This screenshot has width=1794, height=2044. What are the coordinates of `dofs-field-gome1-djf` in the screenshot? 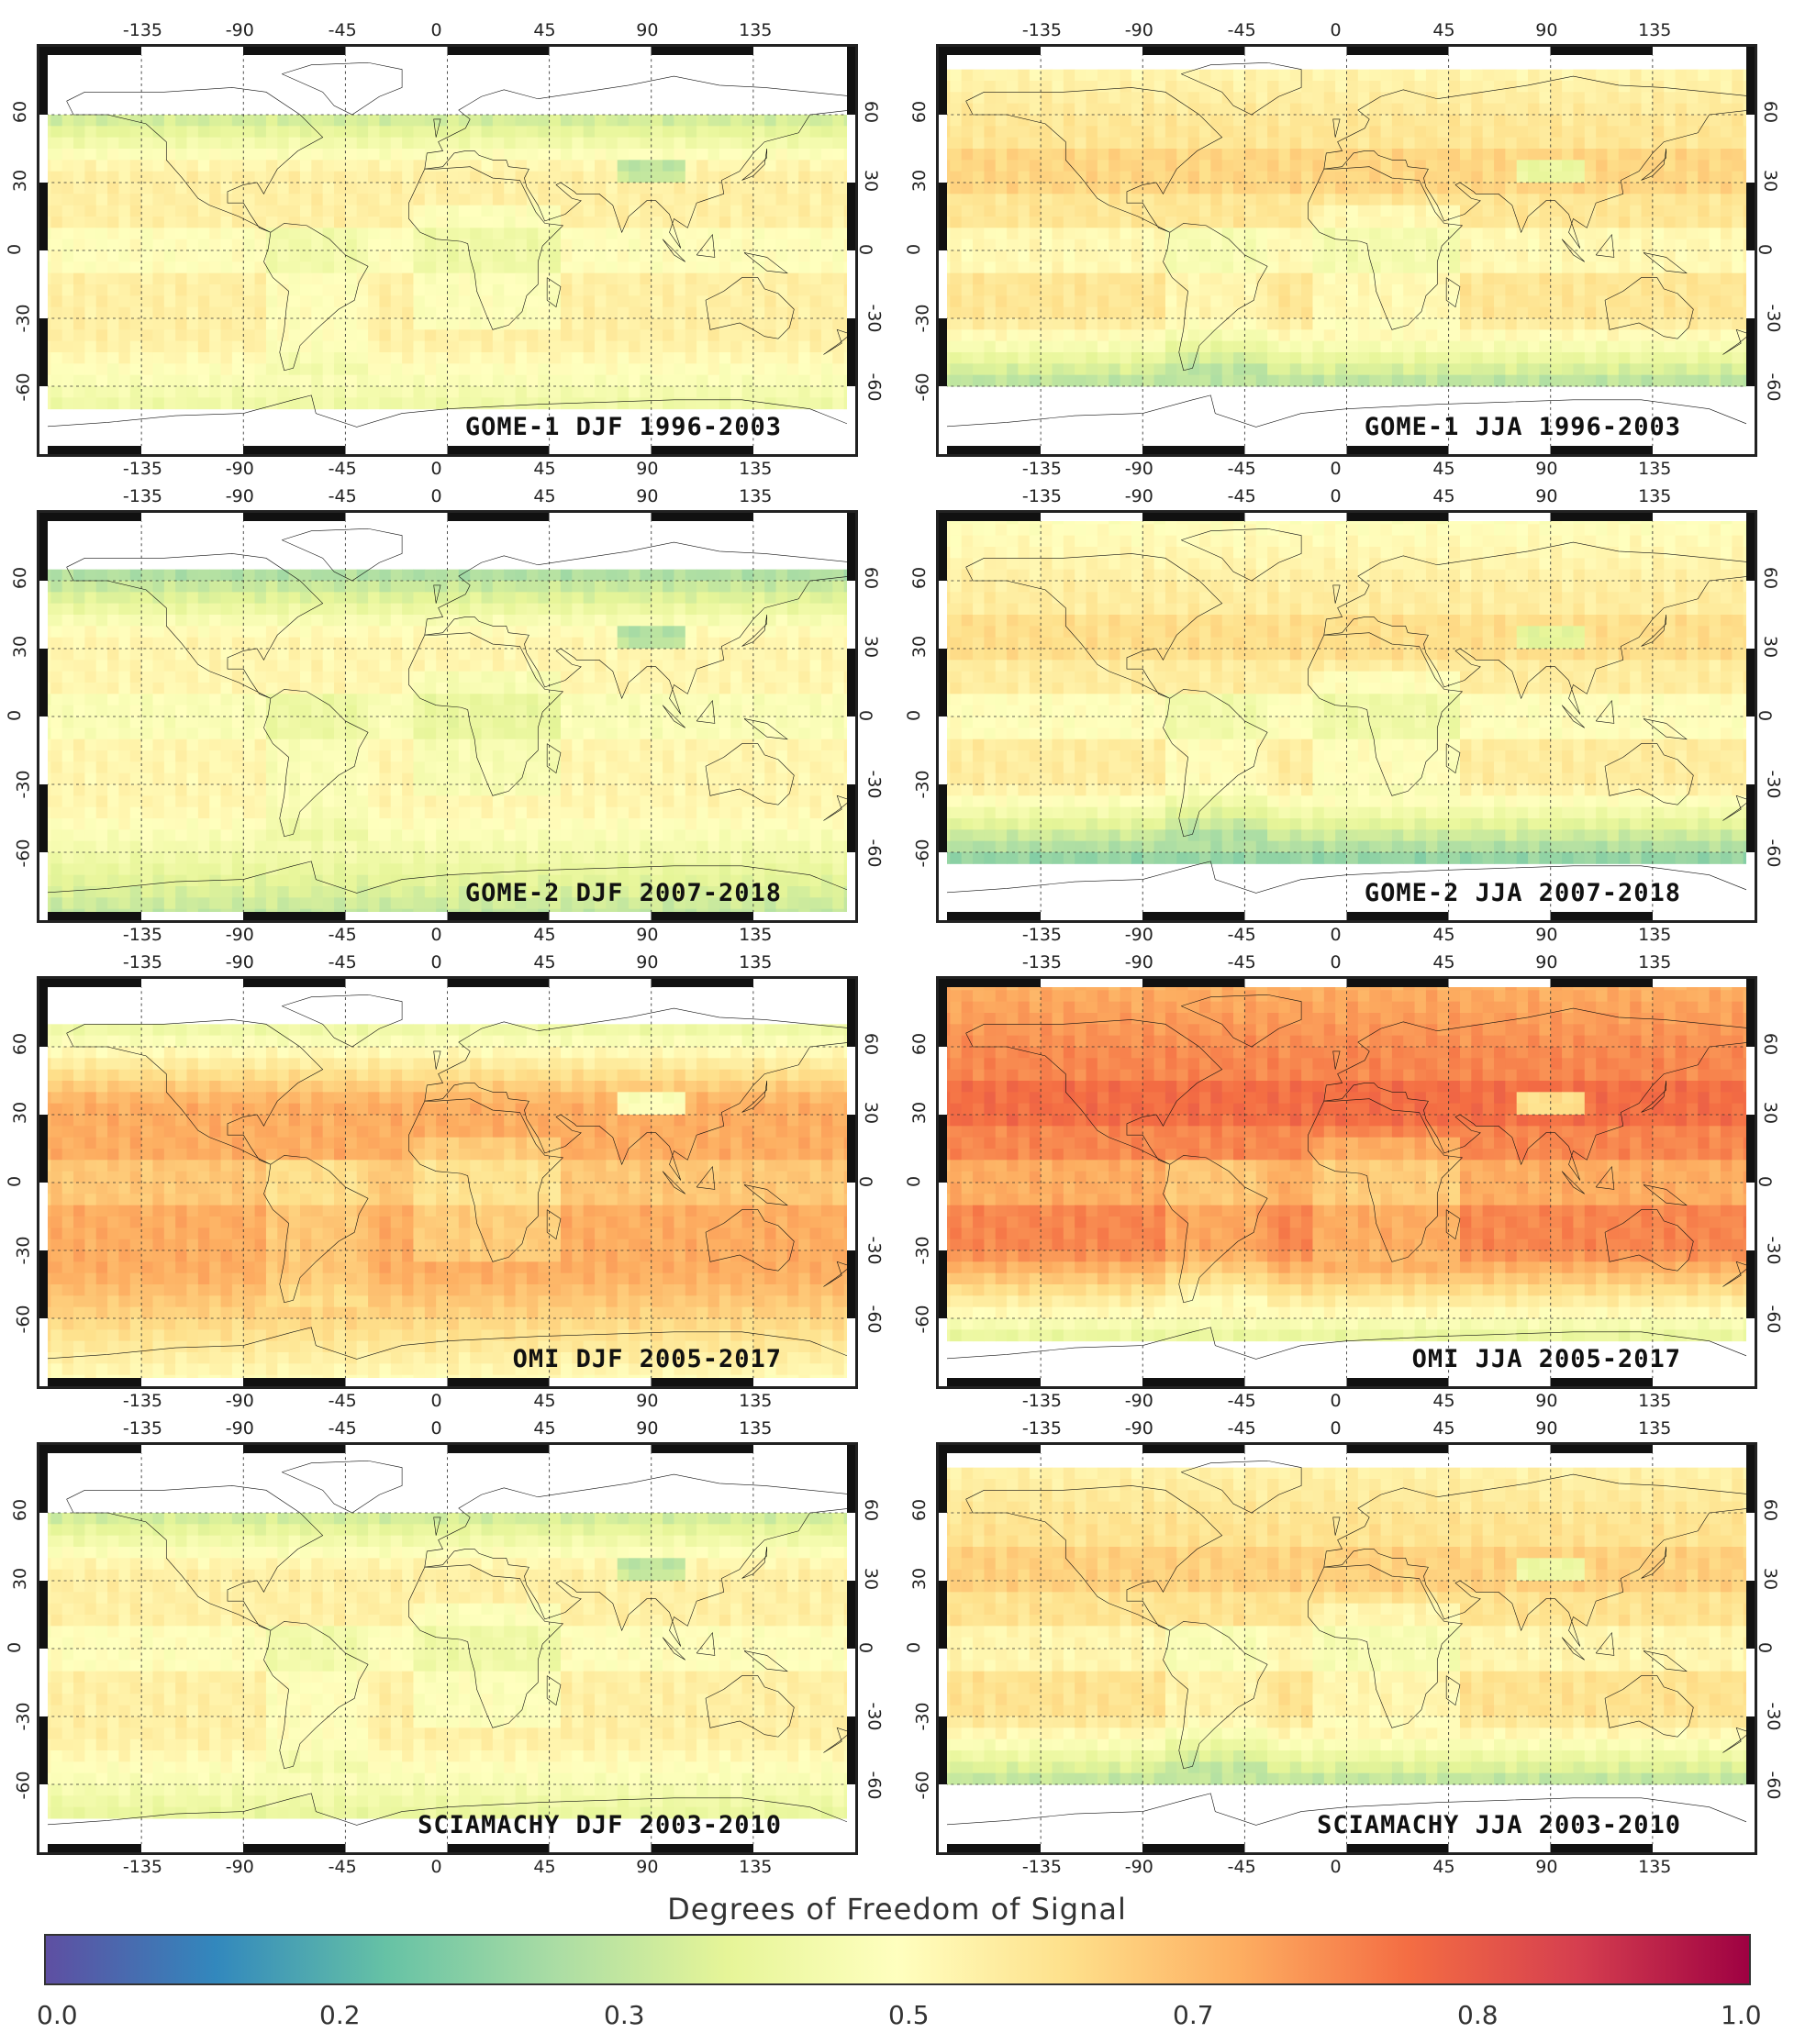 It's located at (447, 251).